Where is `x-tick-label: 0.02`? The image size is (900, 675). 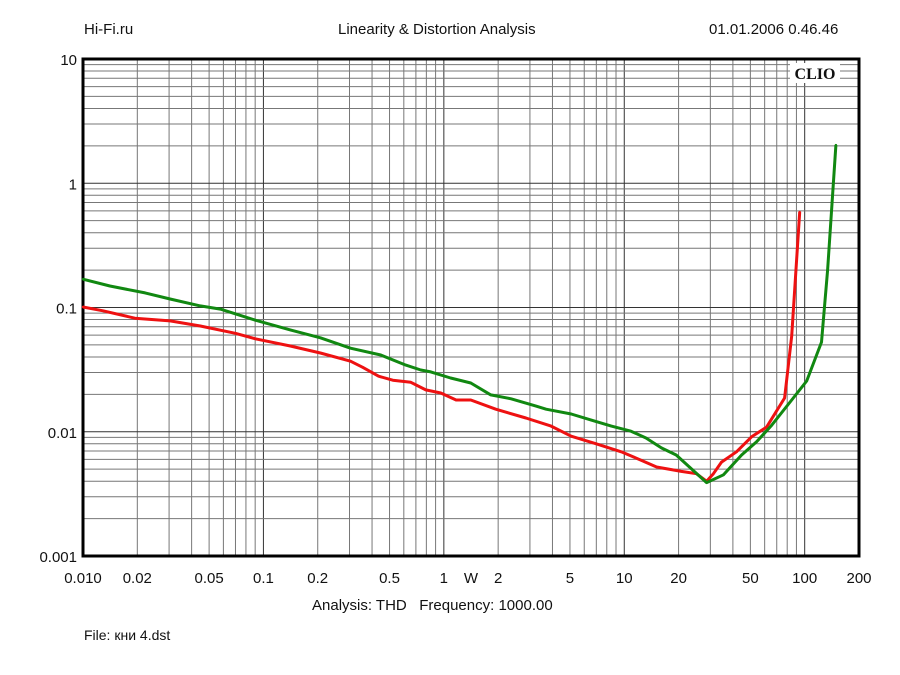 x-tick-label: 0.02 is located at coordinates (137, 578).